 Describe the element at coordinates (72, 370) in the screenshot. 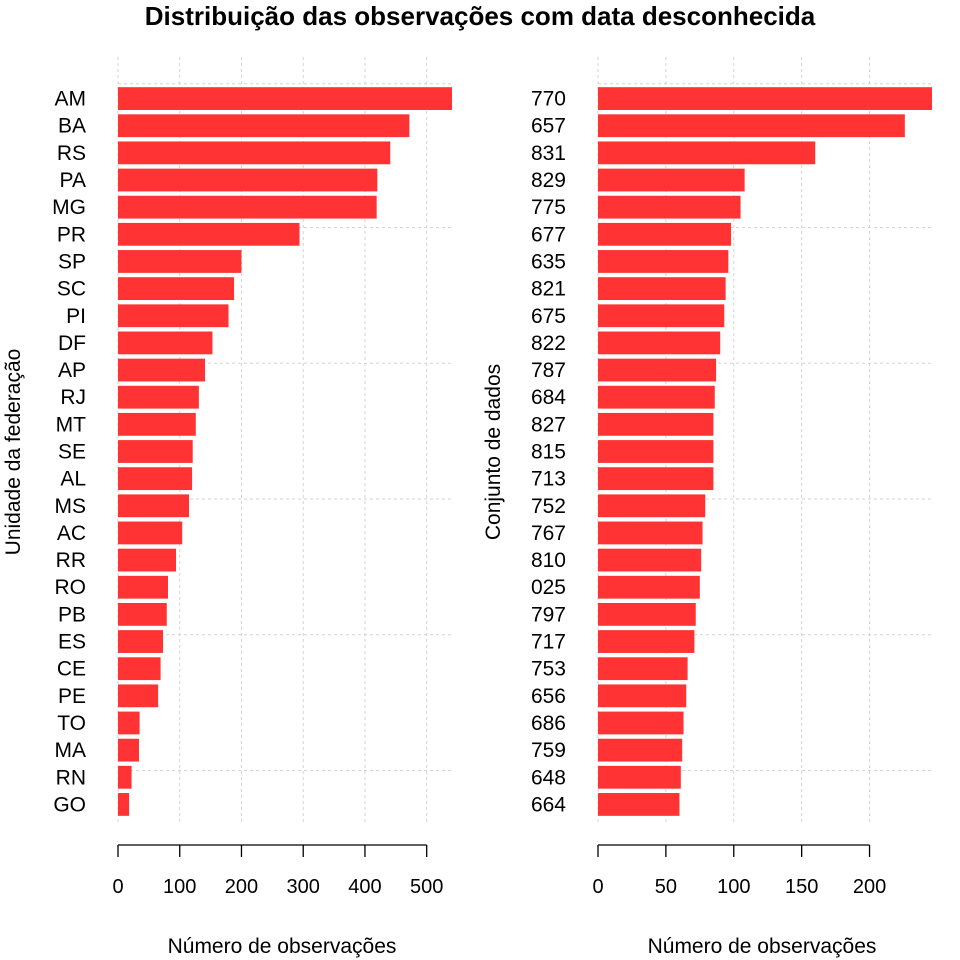

I see `category-label: AP` at that location.